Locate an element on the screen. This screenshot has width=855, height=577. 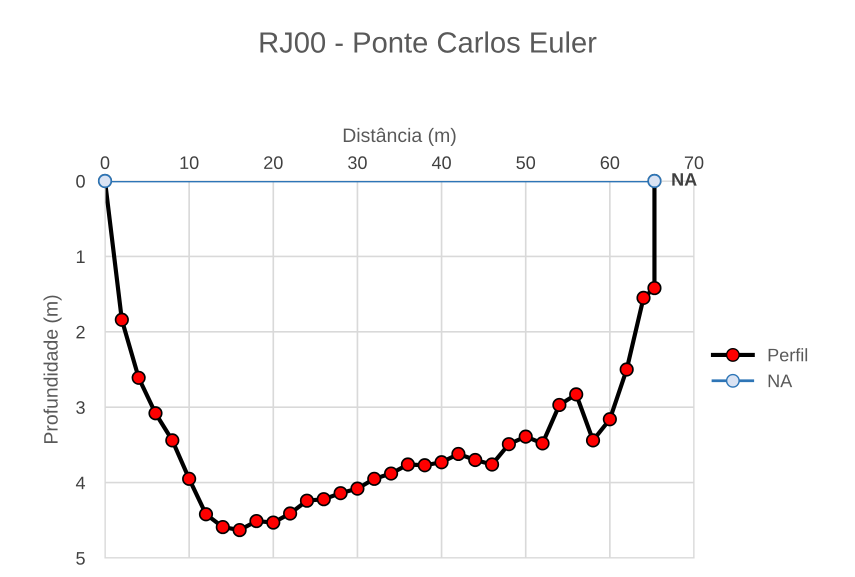
y-tick-label: 1 is located at coordinates (80, 256).